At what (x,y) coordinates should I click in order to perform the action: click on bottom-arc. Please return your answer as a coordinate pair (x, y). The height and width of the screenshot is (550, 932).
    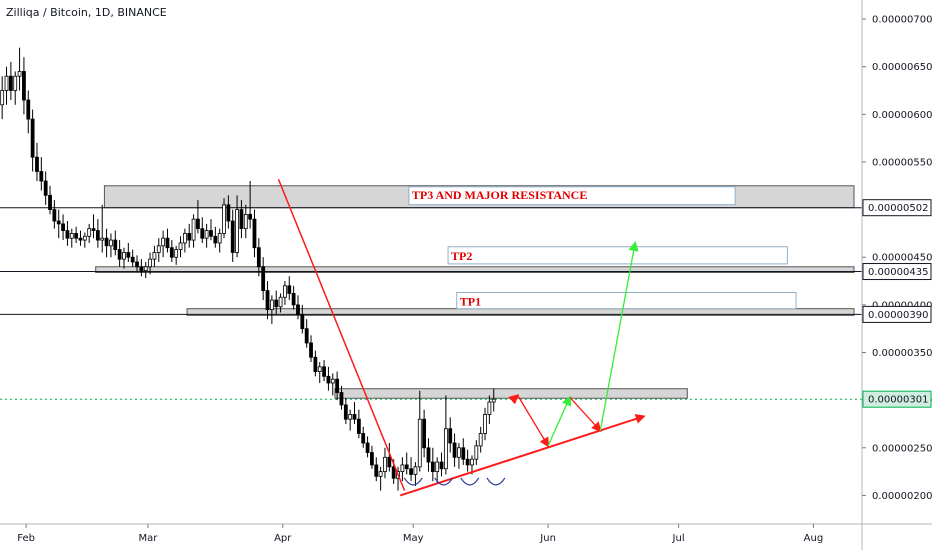
    Looking at the image, I should click on (470, 481).